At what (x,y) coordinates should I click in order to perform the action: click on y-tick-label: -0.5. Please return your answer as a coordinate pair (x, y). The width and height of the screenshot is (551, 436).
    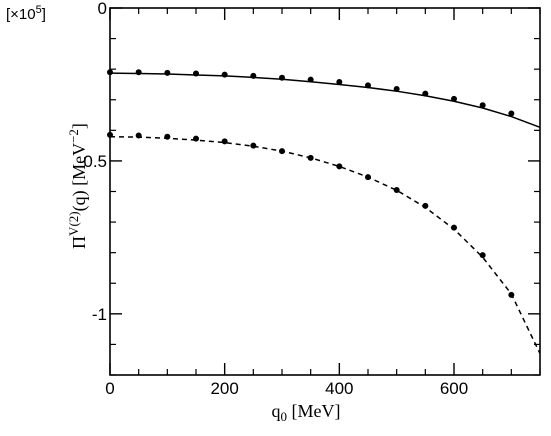
    Looking at the image, I should click on (92, 161).